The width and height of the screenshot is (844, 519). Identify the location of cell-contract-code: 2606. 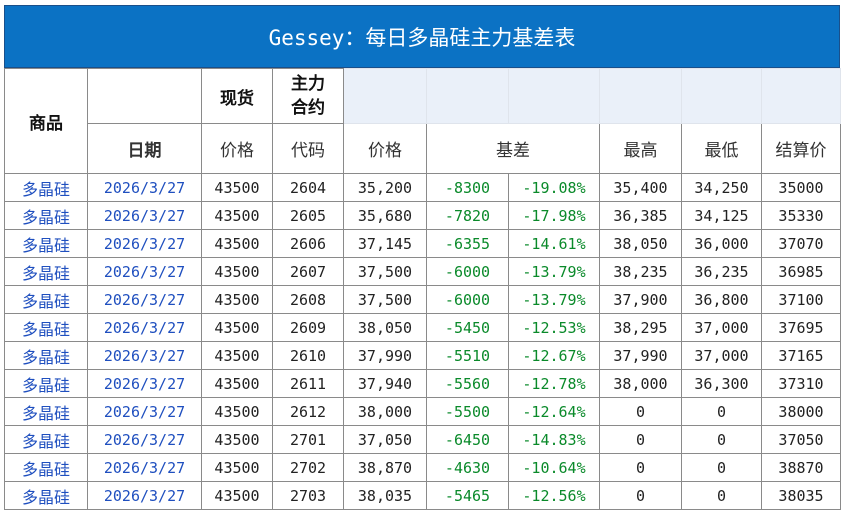
(308, 243).